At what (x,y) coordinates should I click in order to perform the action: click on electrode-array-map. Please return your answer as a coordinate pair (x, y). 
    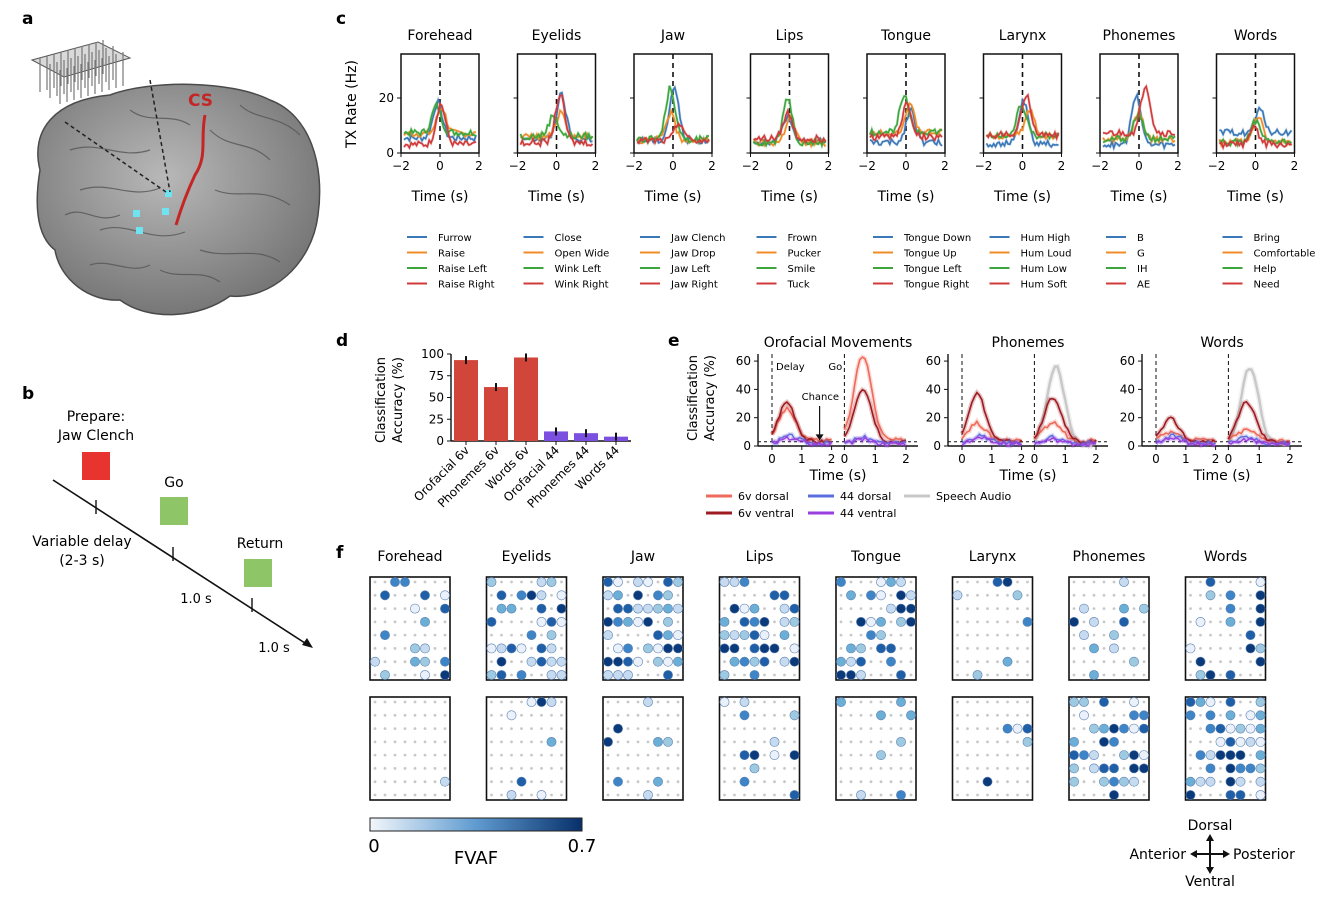
    Looking at the image, I should click on (410, 748).